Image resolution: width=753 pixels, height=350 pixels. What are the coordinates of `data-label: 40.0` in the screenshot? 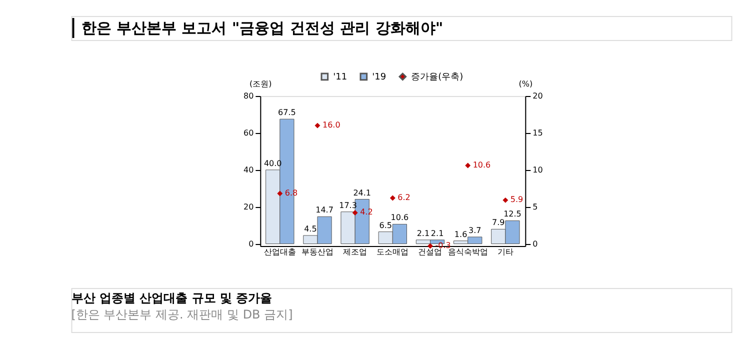 It's located at (273, 163).